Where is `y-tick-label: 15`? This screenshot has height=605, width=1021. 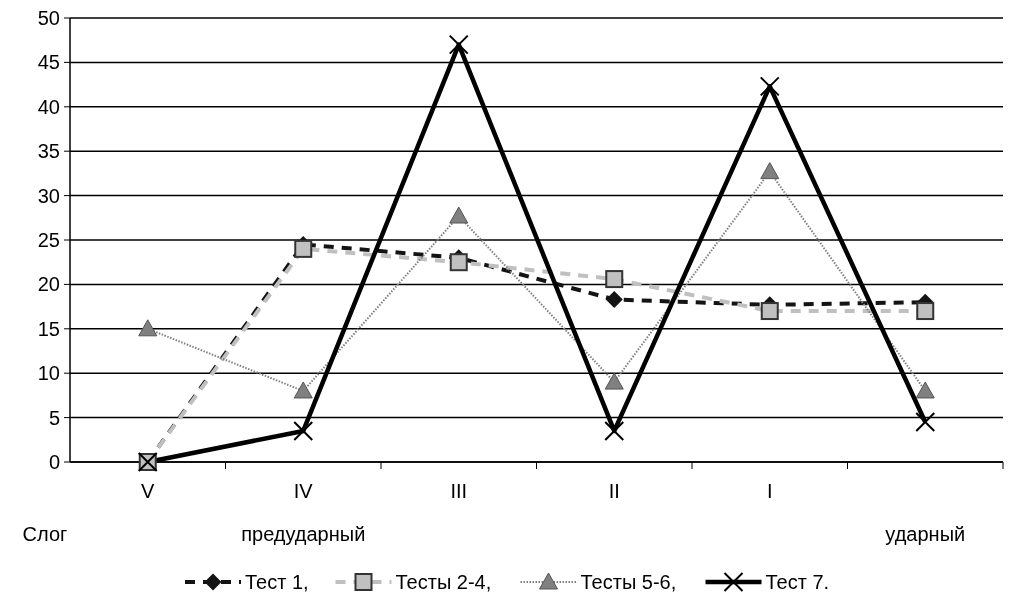
y-tick-label: 15 is located at coordinates (48, 328).